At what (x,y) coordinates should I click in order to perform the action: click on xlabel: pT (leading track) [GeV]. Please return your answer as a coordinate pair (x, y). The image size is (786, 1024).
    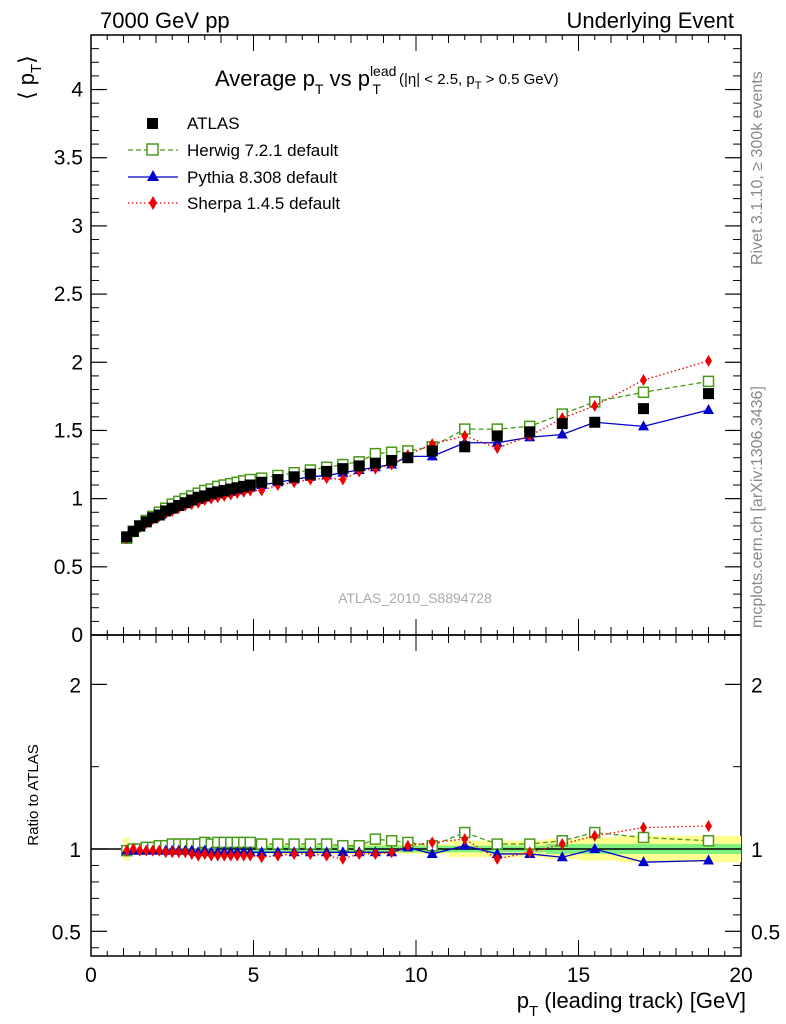
    Looking at the image, I should click on (631, 1004).